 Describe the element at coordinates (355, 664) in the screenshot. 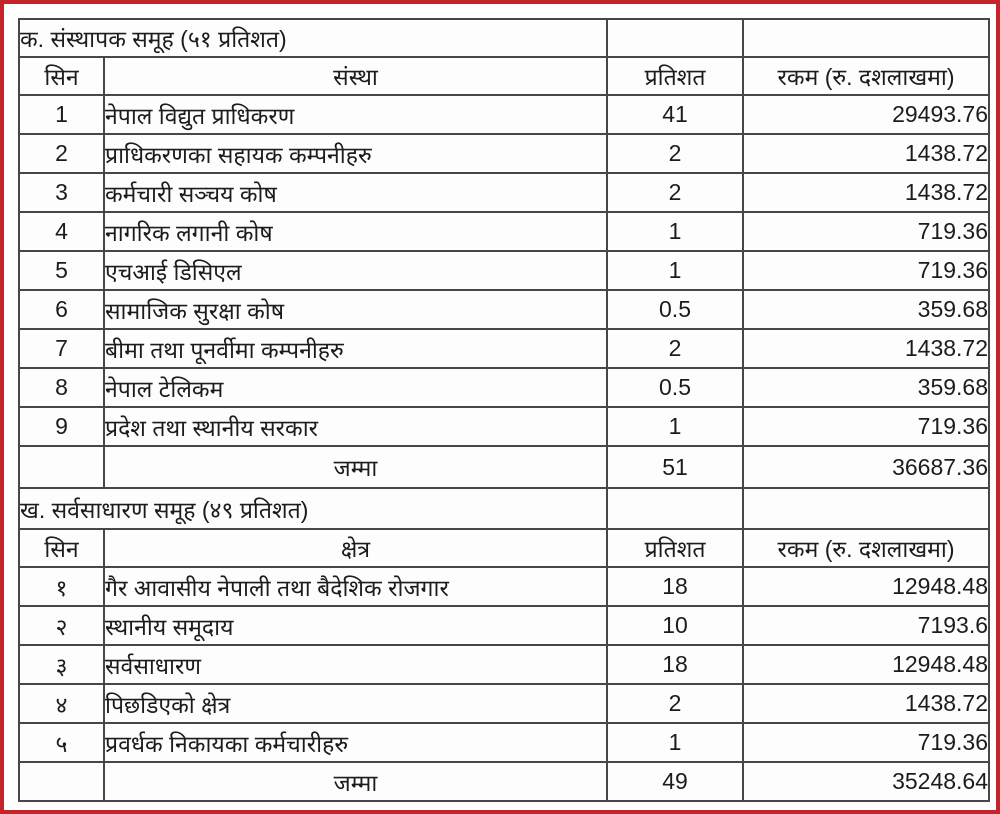

I see `name-cell: सर्वसाधारण` at that location.